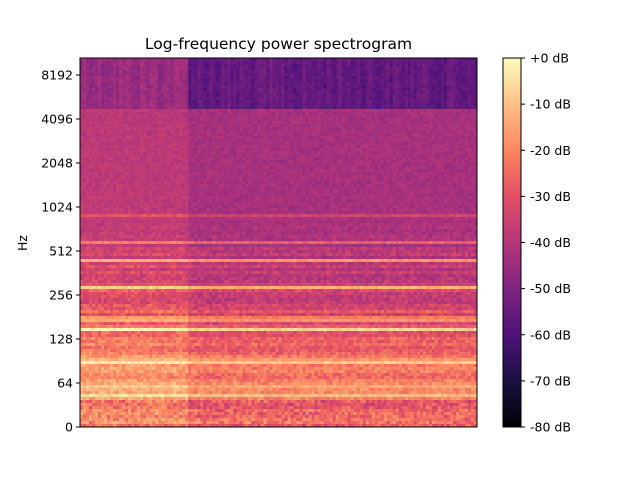  Describe the element at coordinates (550, 380) in the screenshot. I see `colorbar-tick-label: -70 dB` at that location.